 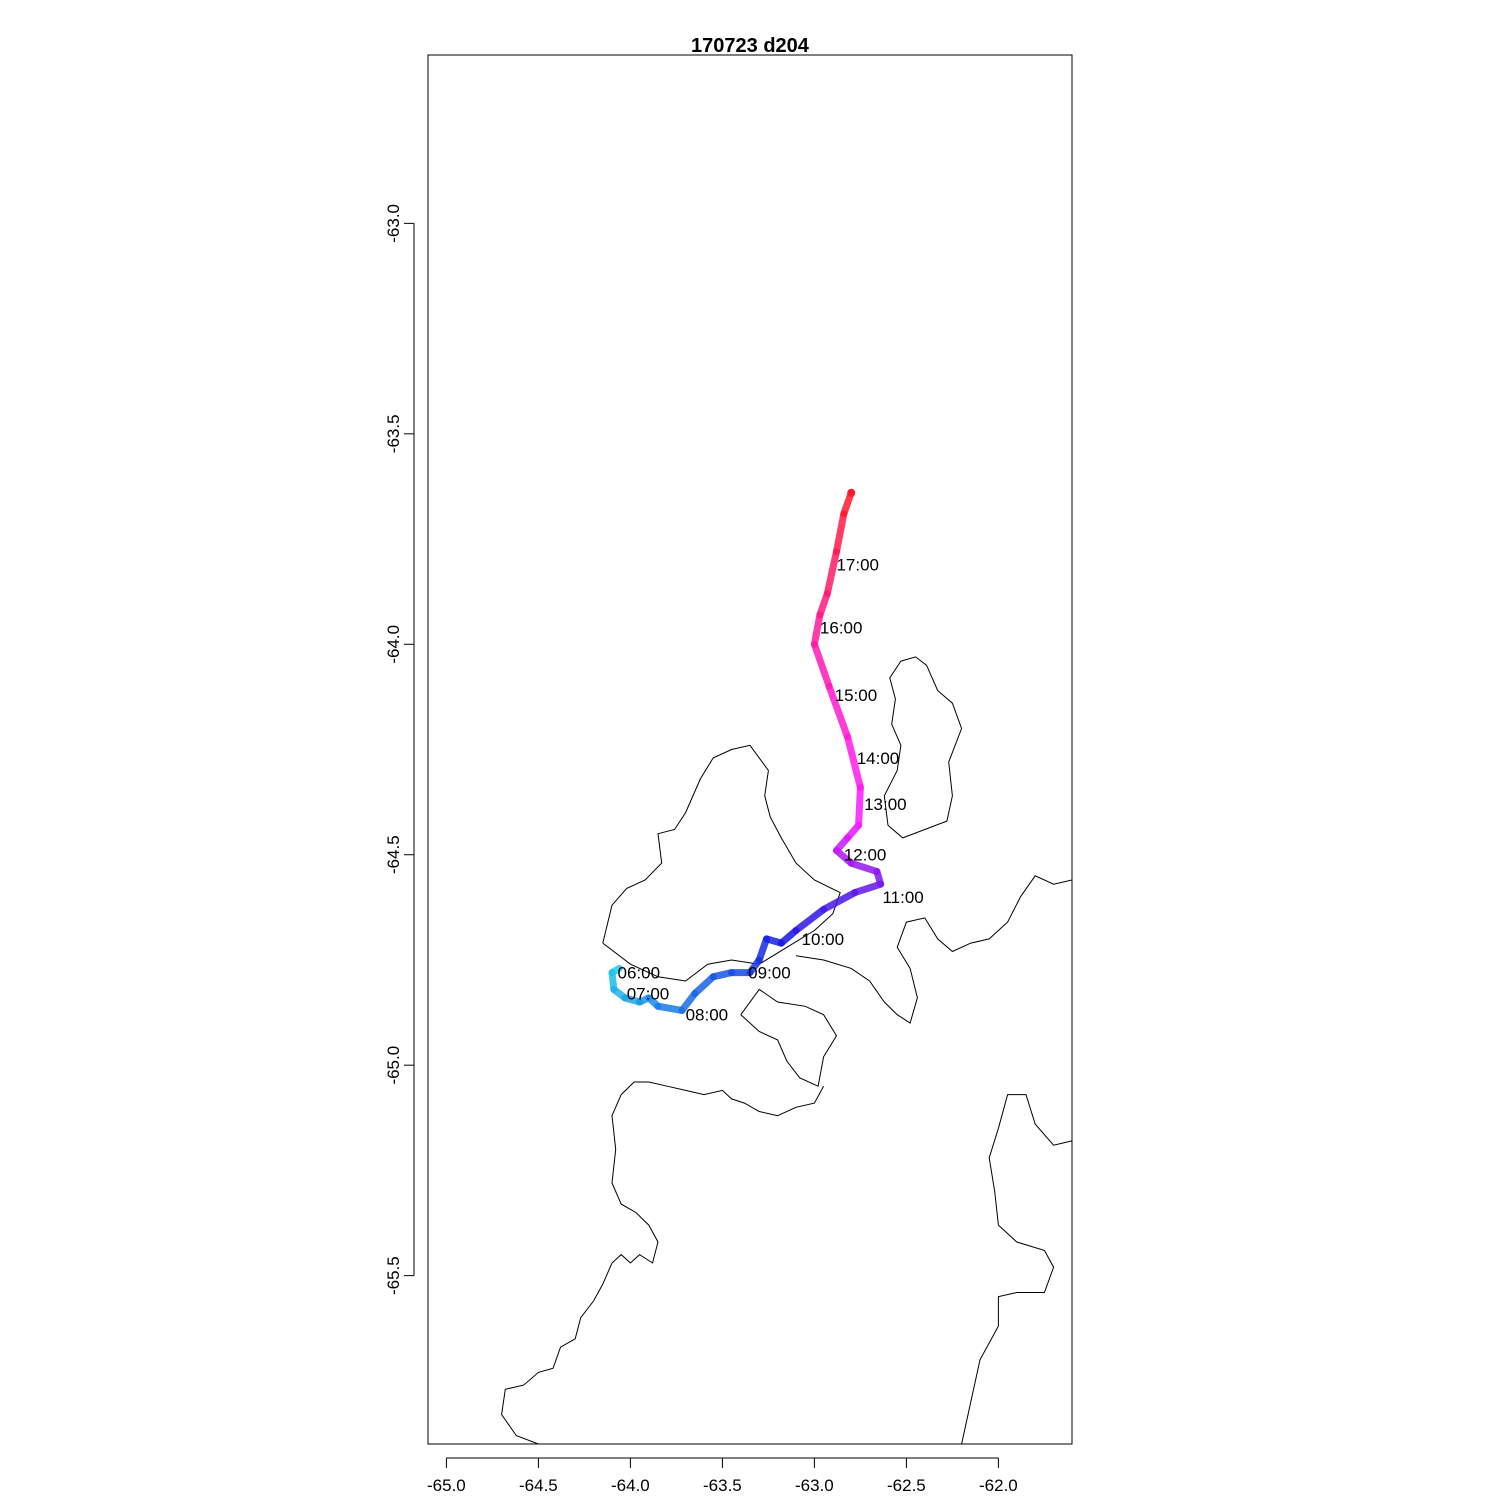 I want to click on ship-track, so click(x=746, y=751).